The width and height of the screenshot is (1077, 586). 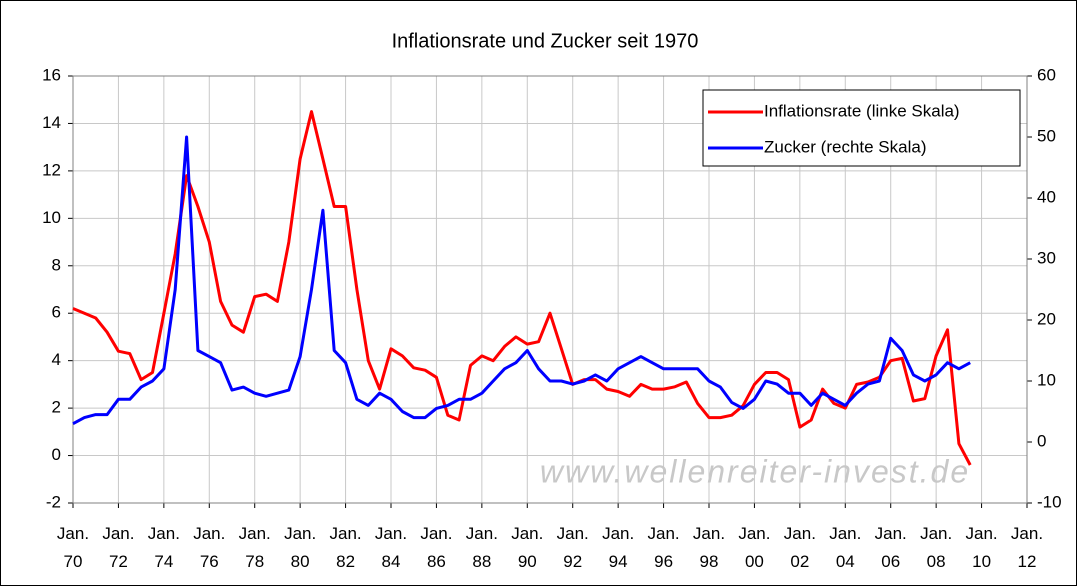 What do you see at coordinates (56, 407) in the screenshot?
I see `y-tick-label: 2` at bounding box center [56, 407].